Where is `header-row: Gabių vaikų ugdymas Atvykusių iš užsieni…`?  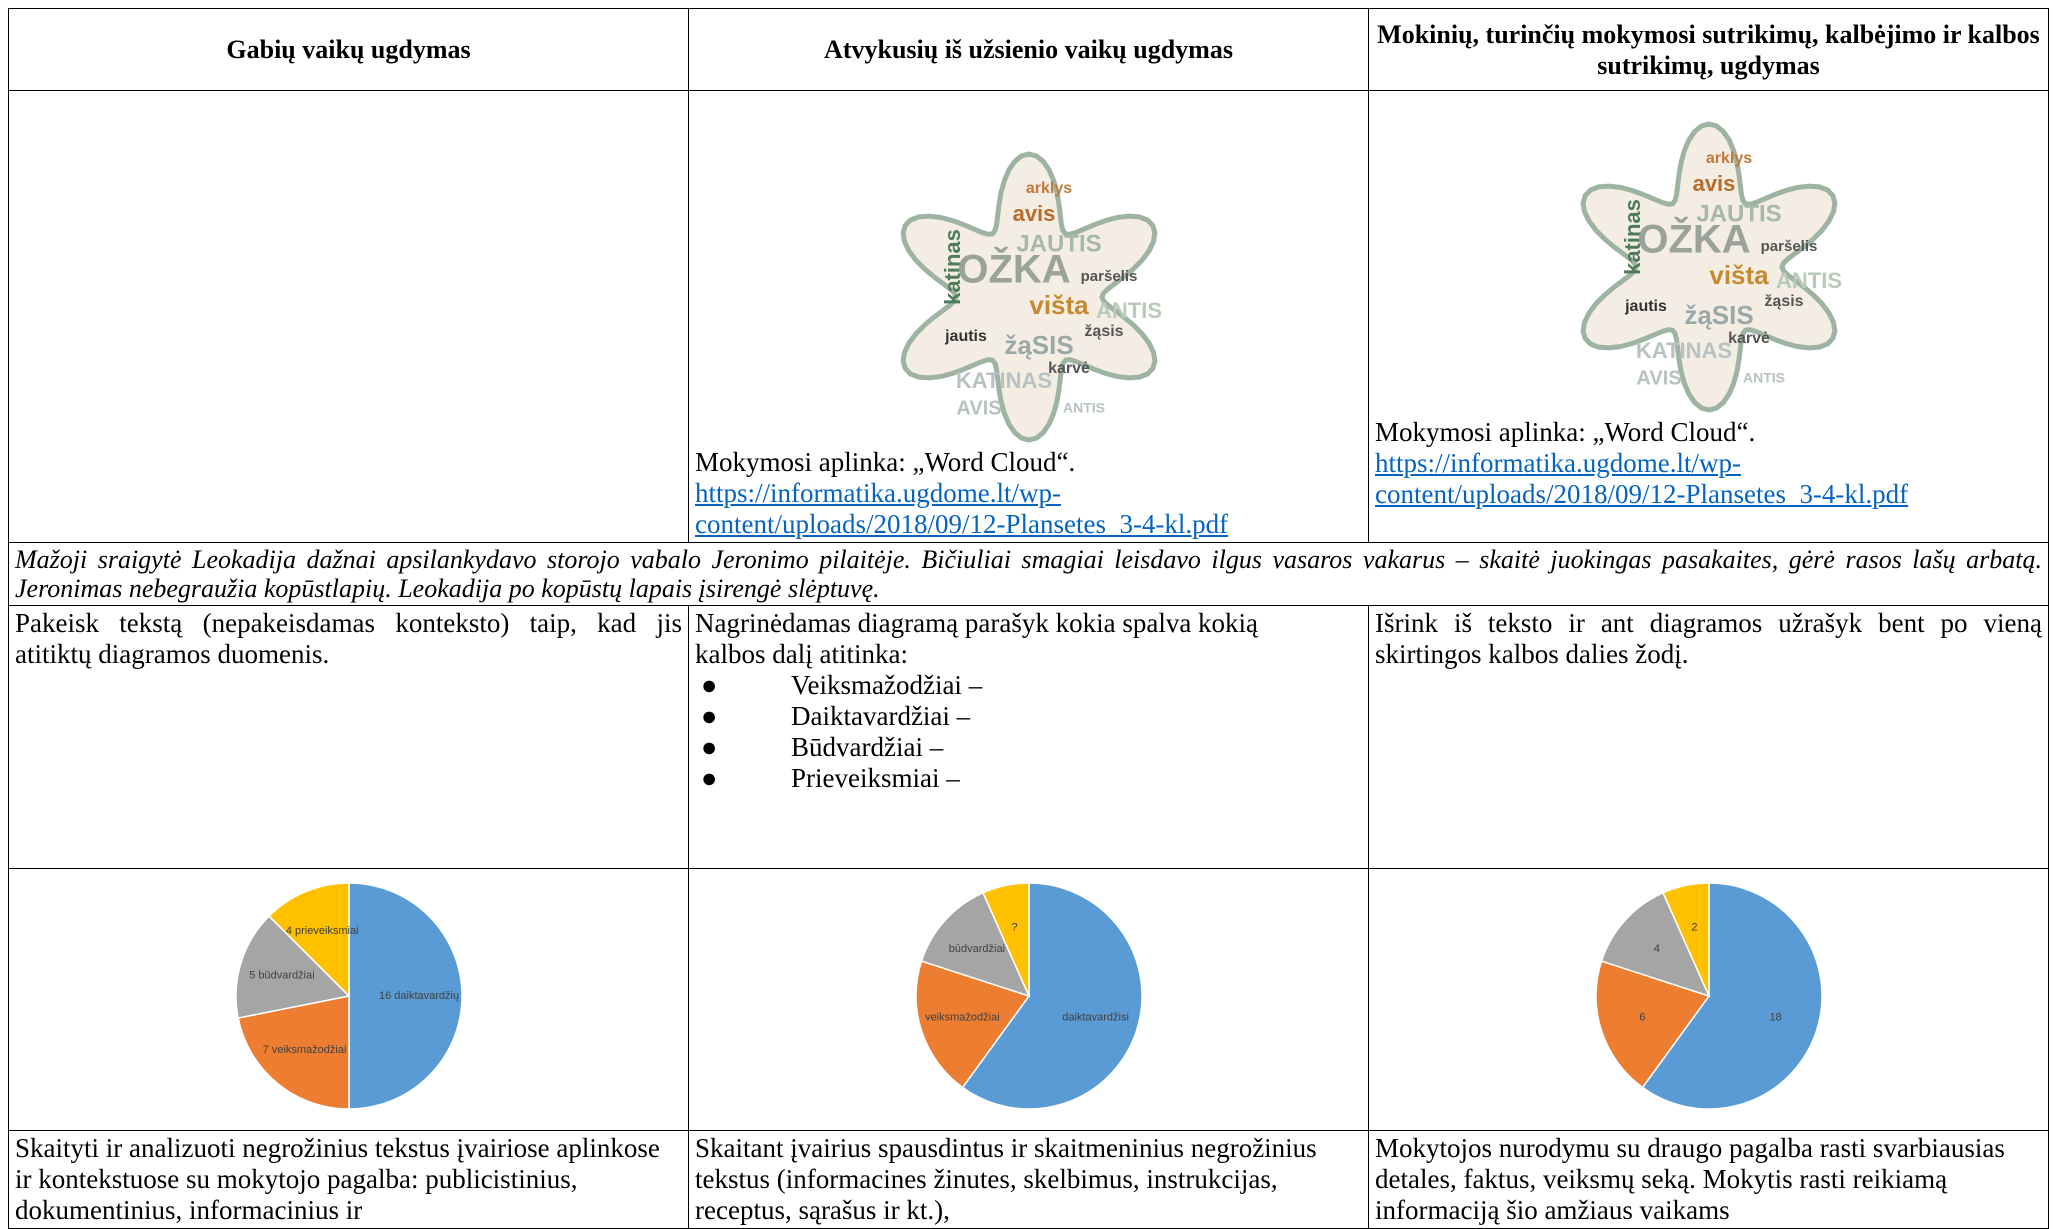
header-row: Gabių vaikų ugdymas Atvykusių iš užsieni… is located at coordinates (1028, 49).